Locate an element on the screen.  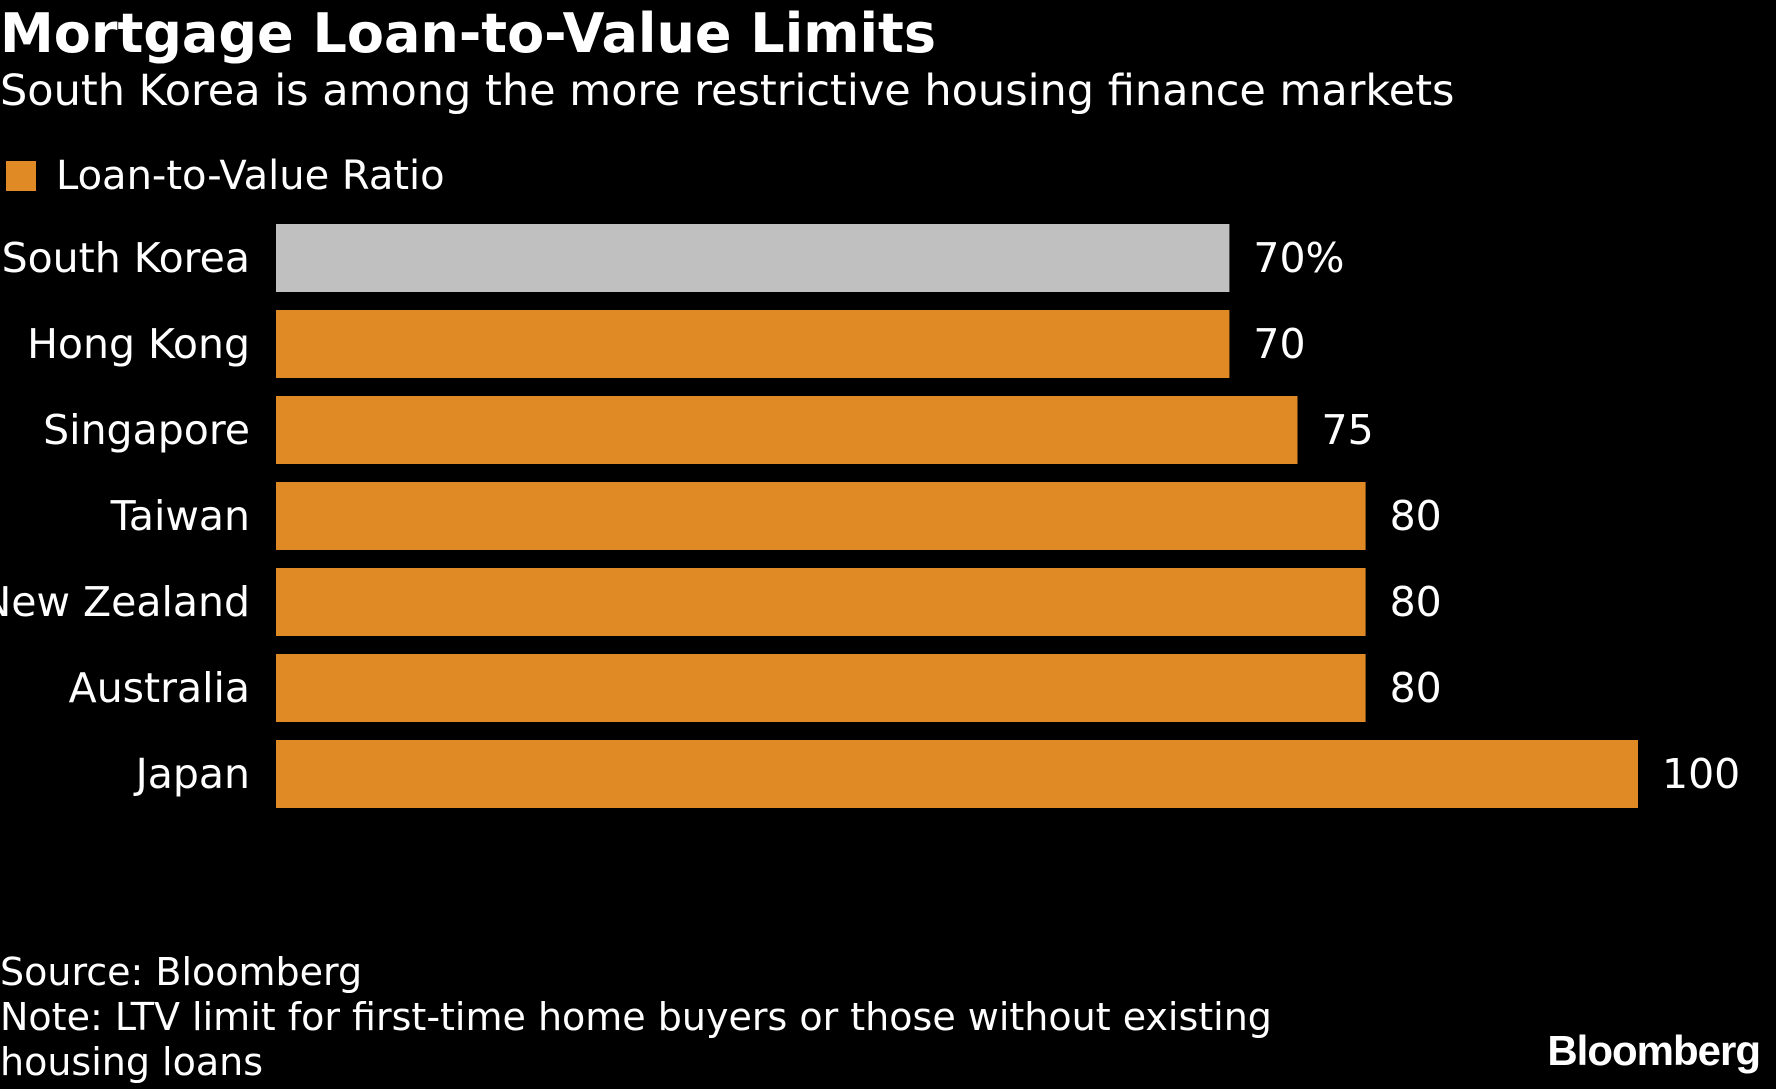
category-label: New Zealand is located at coordinates (125, 602).